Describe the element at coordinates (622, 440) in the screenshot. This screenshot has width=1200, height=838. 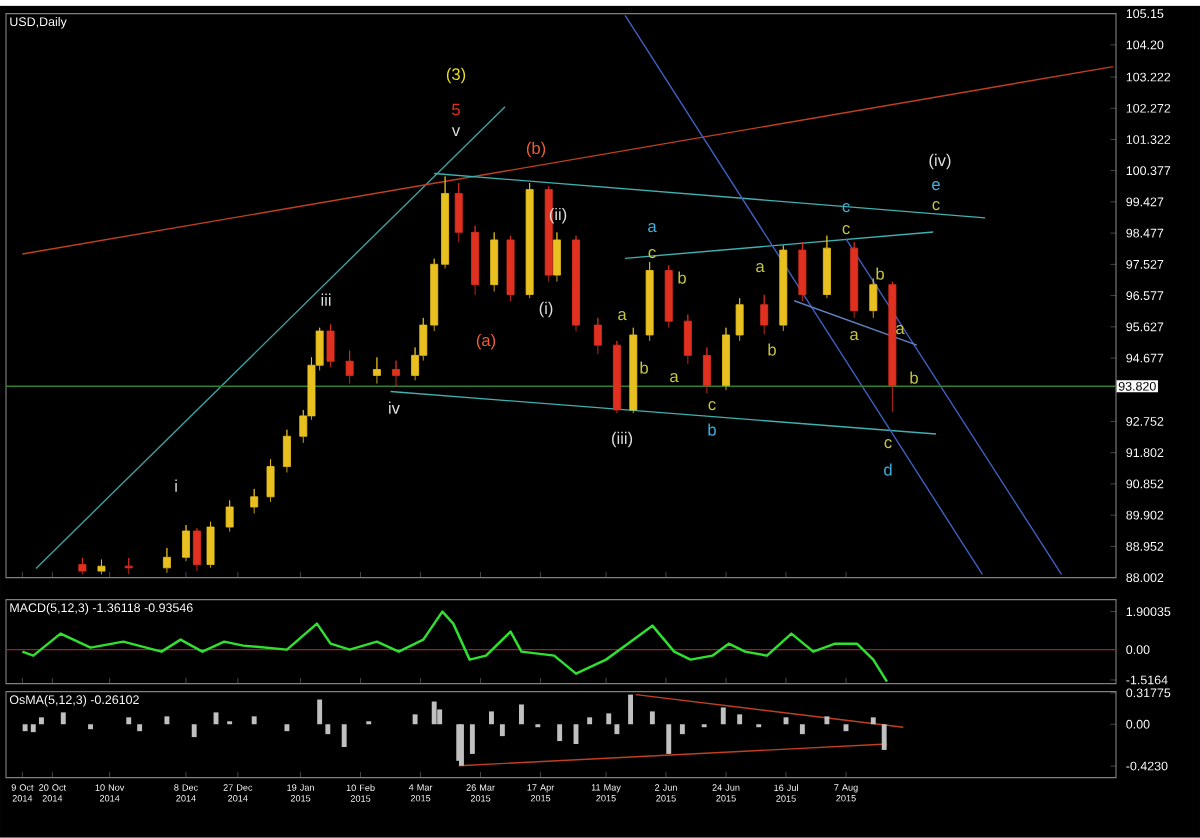
I see `annotation: (iii)` at that location.